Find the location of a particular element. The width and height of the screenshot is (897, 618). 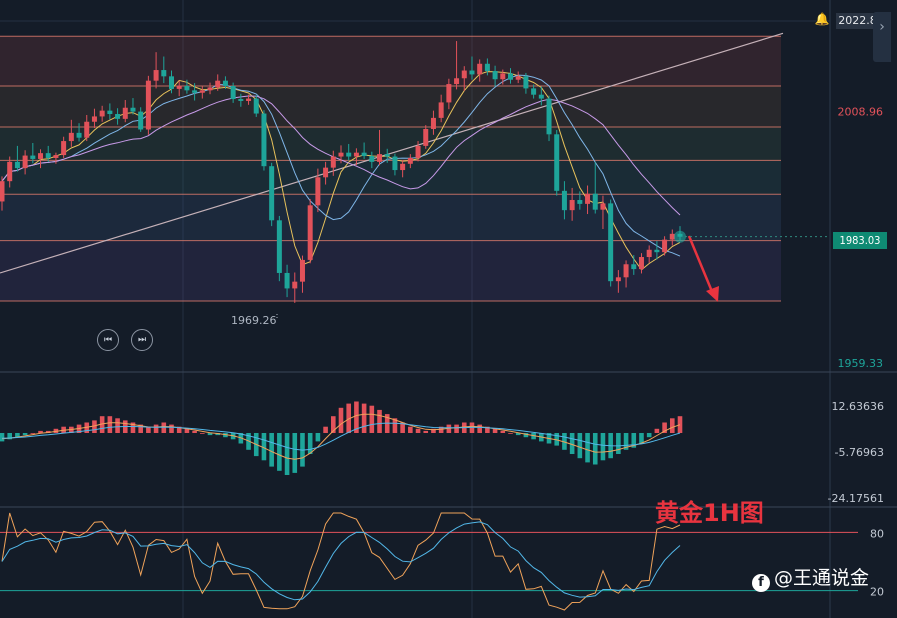

next-button: ⏭ is located at coordinates (142, 340).